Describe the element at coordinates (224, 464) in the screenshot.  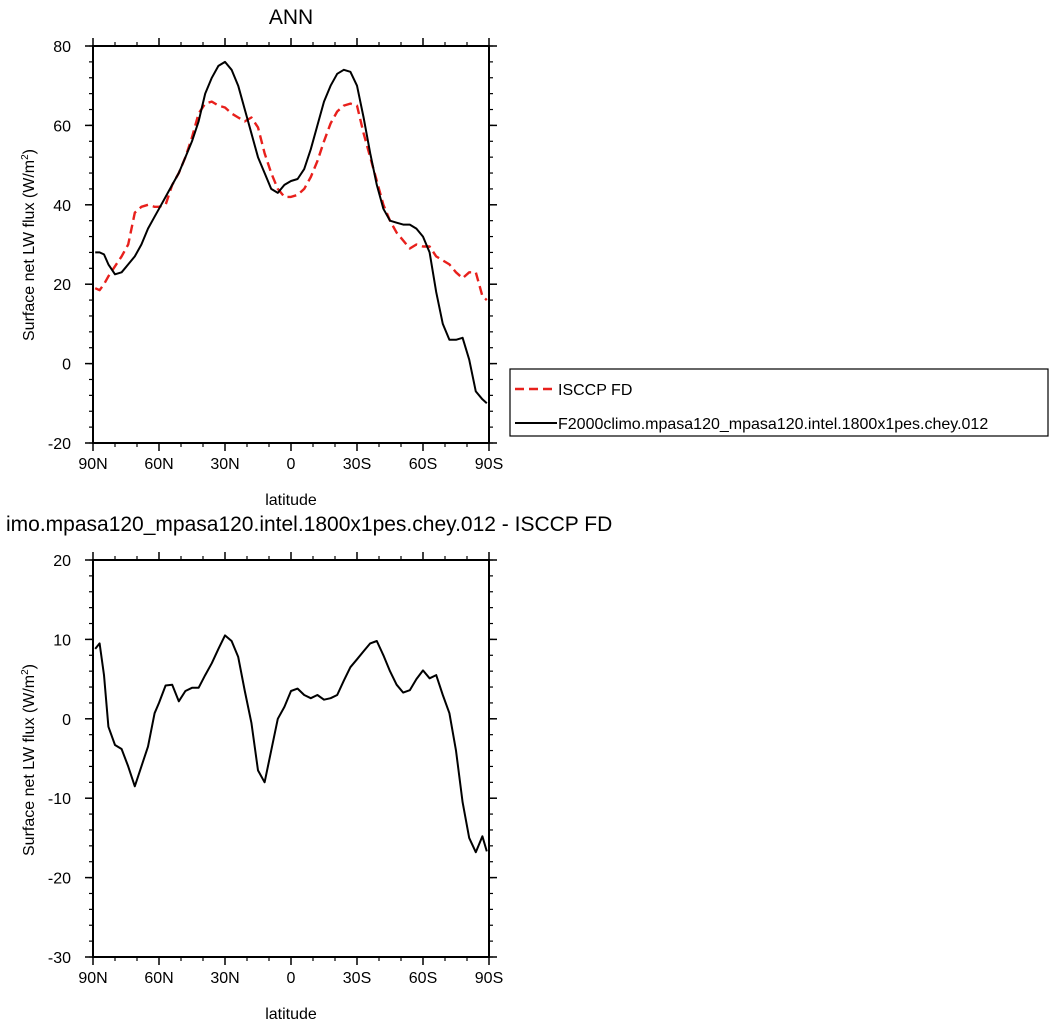
I see `top-chart-x-tick-label: 30N` at that location.